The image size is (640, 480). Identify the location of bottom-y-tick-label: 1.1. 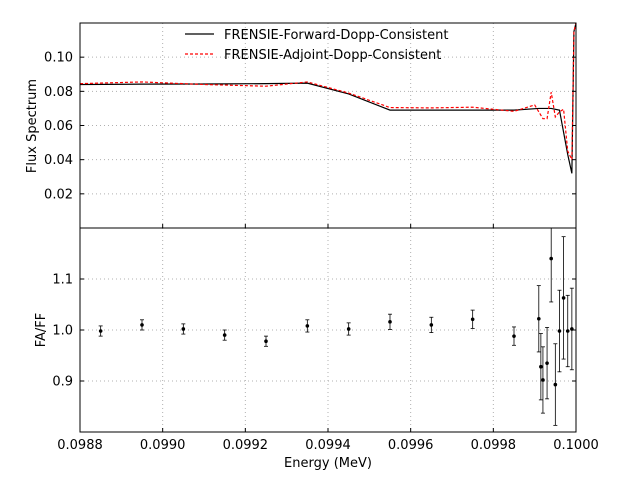
(62, 280).